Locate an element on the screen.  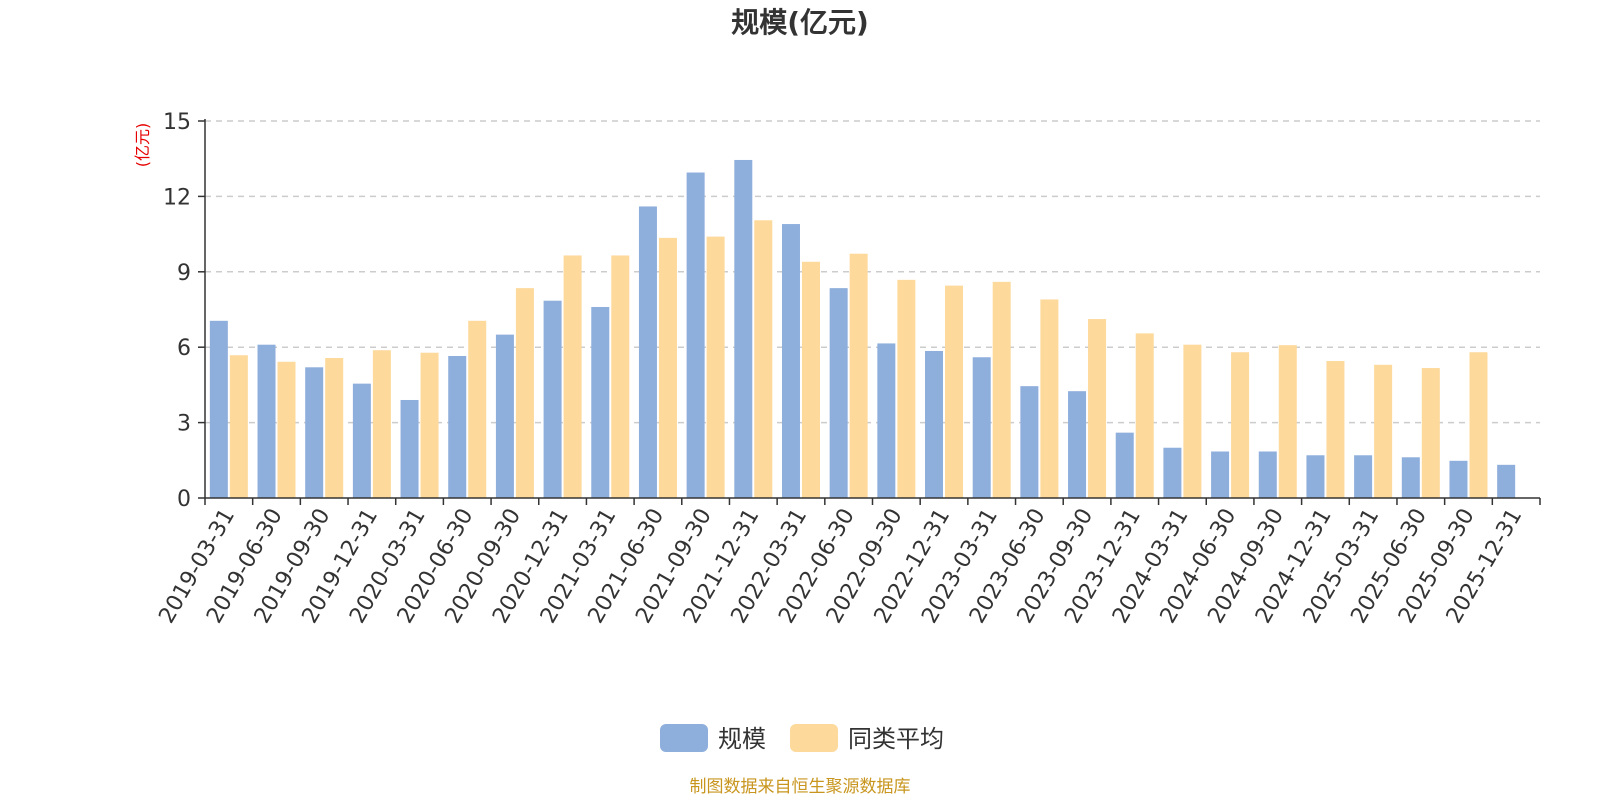
source-note: 制图数据来自恒生聚源数据库 is located at coordinates (800, 787).